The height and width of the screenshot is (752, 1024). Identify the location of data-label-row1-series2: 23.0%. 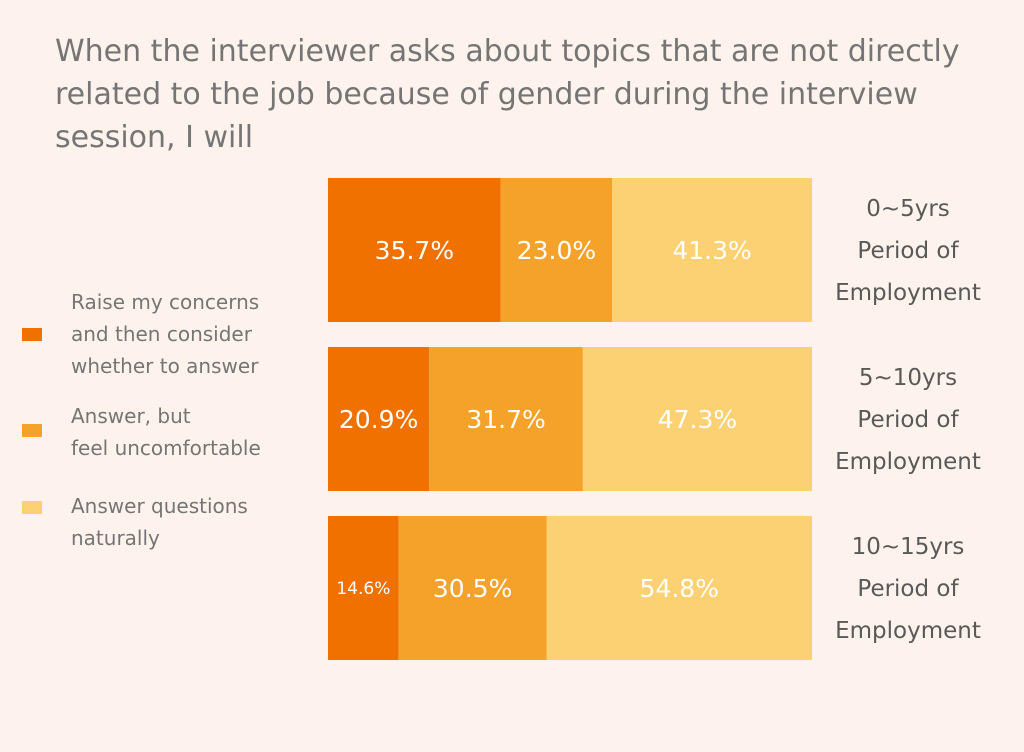
(556, 250).